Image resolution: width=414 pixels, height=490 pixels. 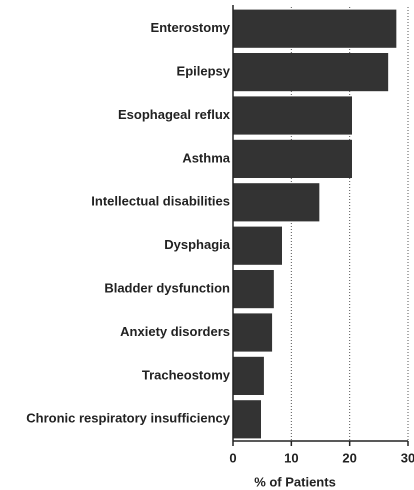 What do you see at coordinates (175, 331) in the screenshot?
I see `y-tick-label: Anxiety disorders` at bounding box center [175, 331].